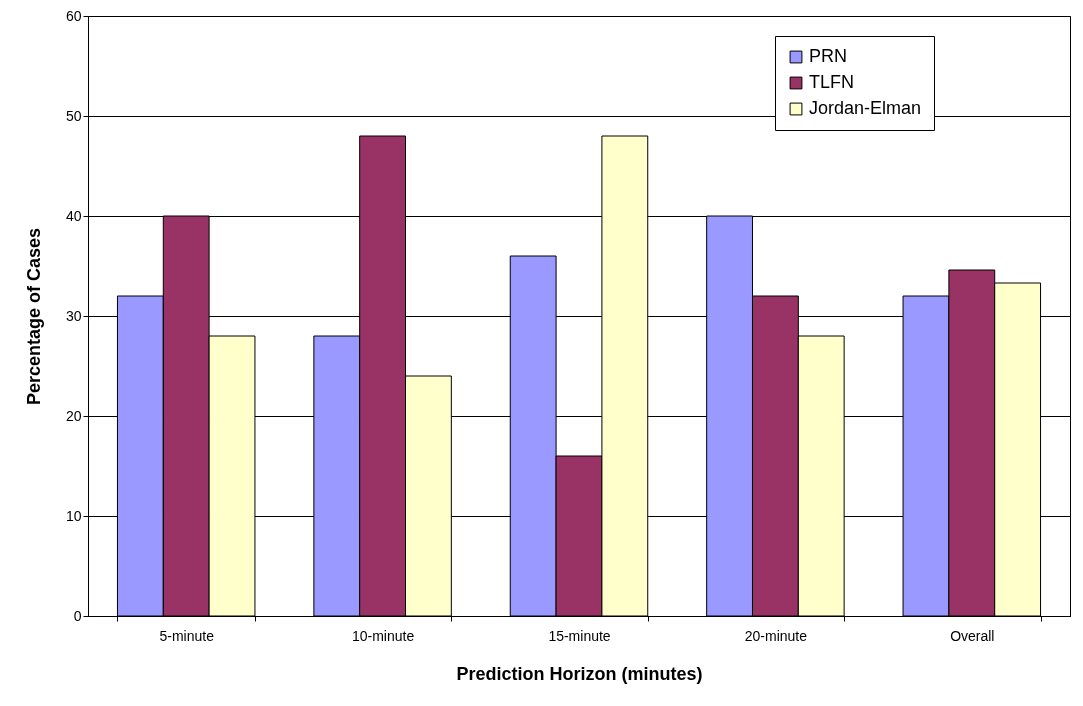 This screenshot has height=706, width=1083. Describe the element at coordinates (972, 635) in the screenshot. I see `x-tick-label: Overall` at that location.